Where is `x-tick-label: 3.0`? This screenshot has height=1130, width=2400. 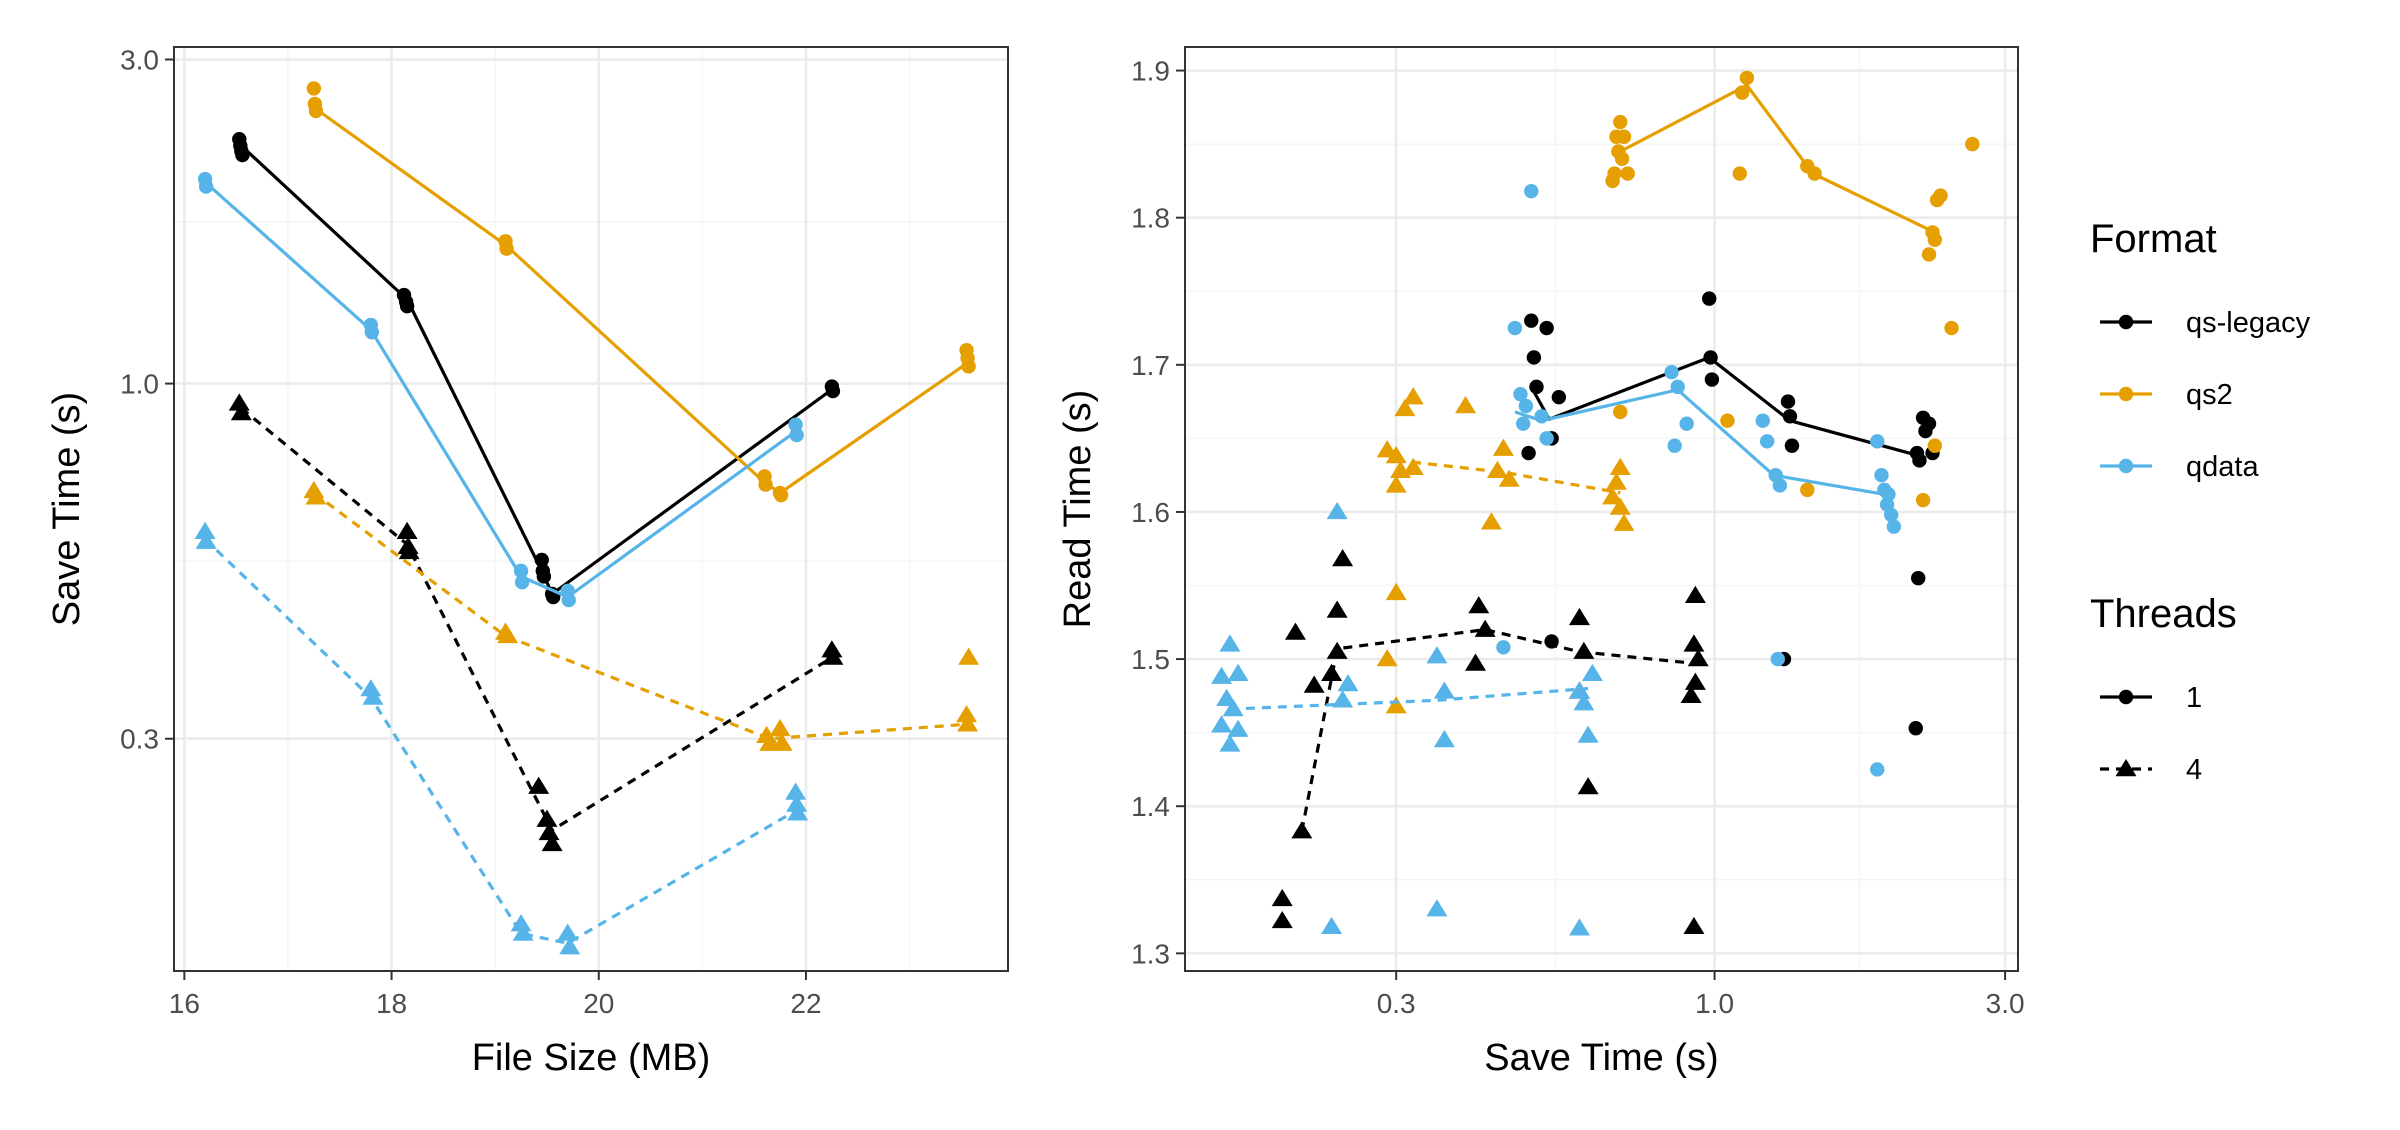
x-tick-label: 3.0 is located at coordinates (2005, 1003).